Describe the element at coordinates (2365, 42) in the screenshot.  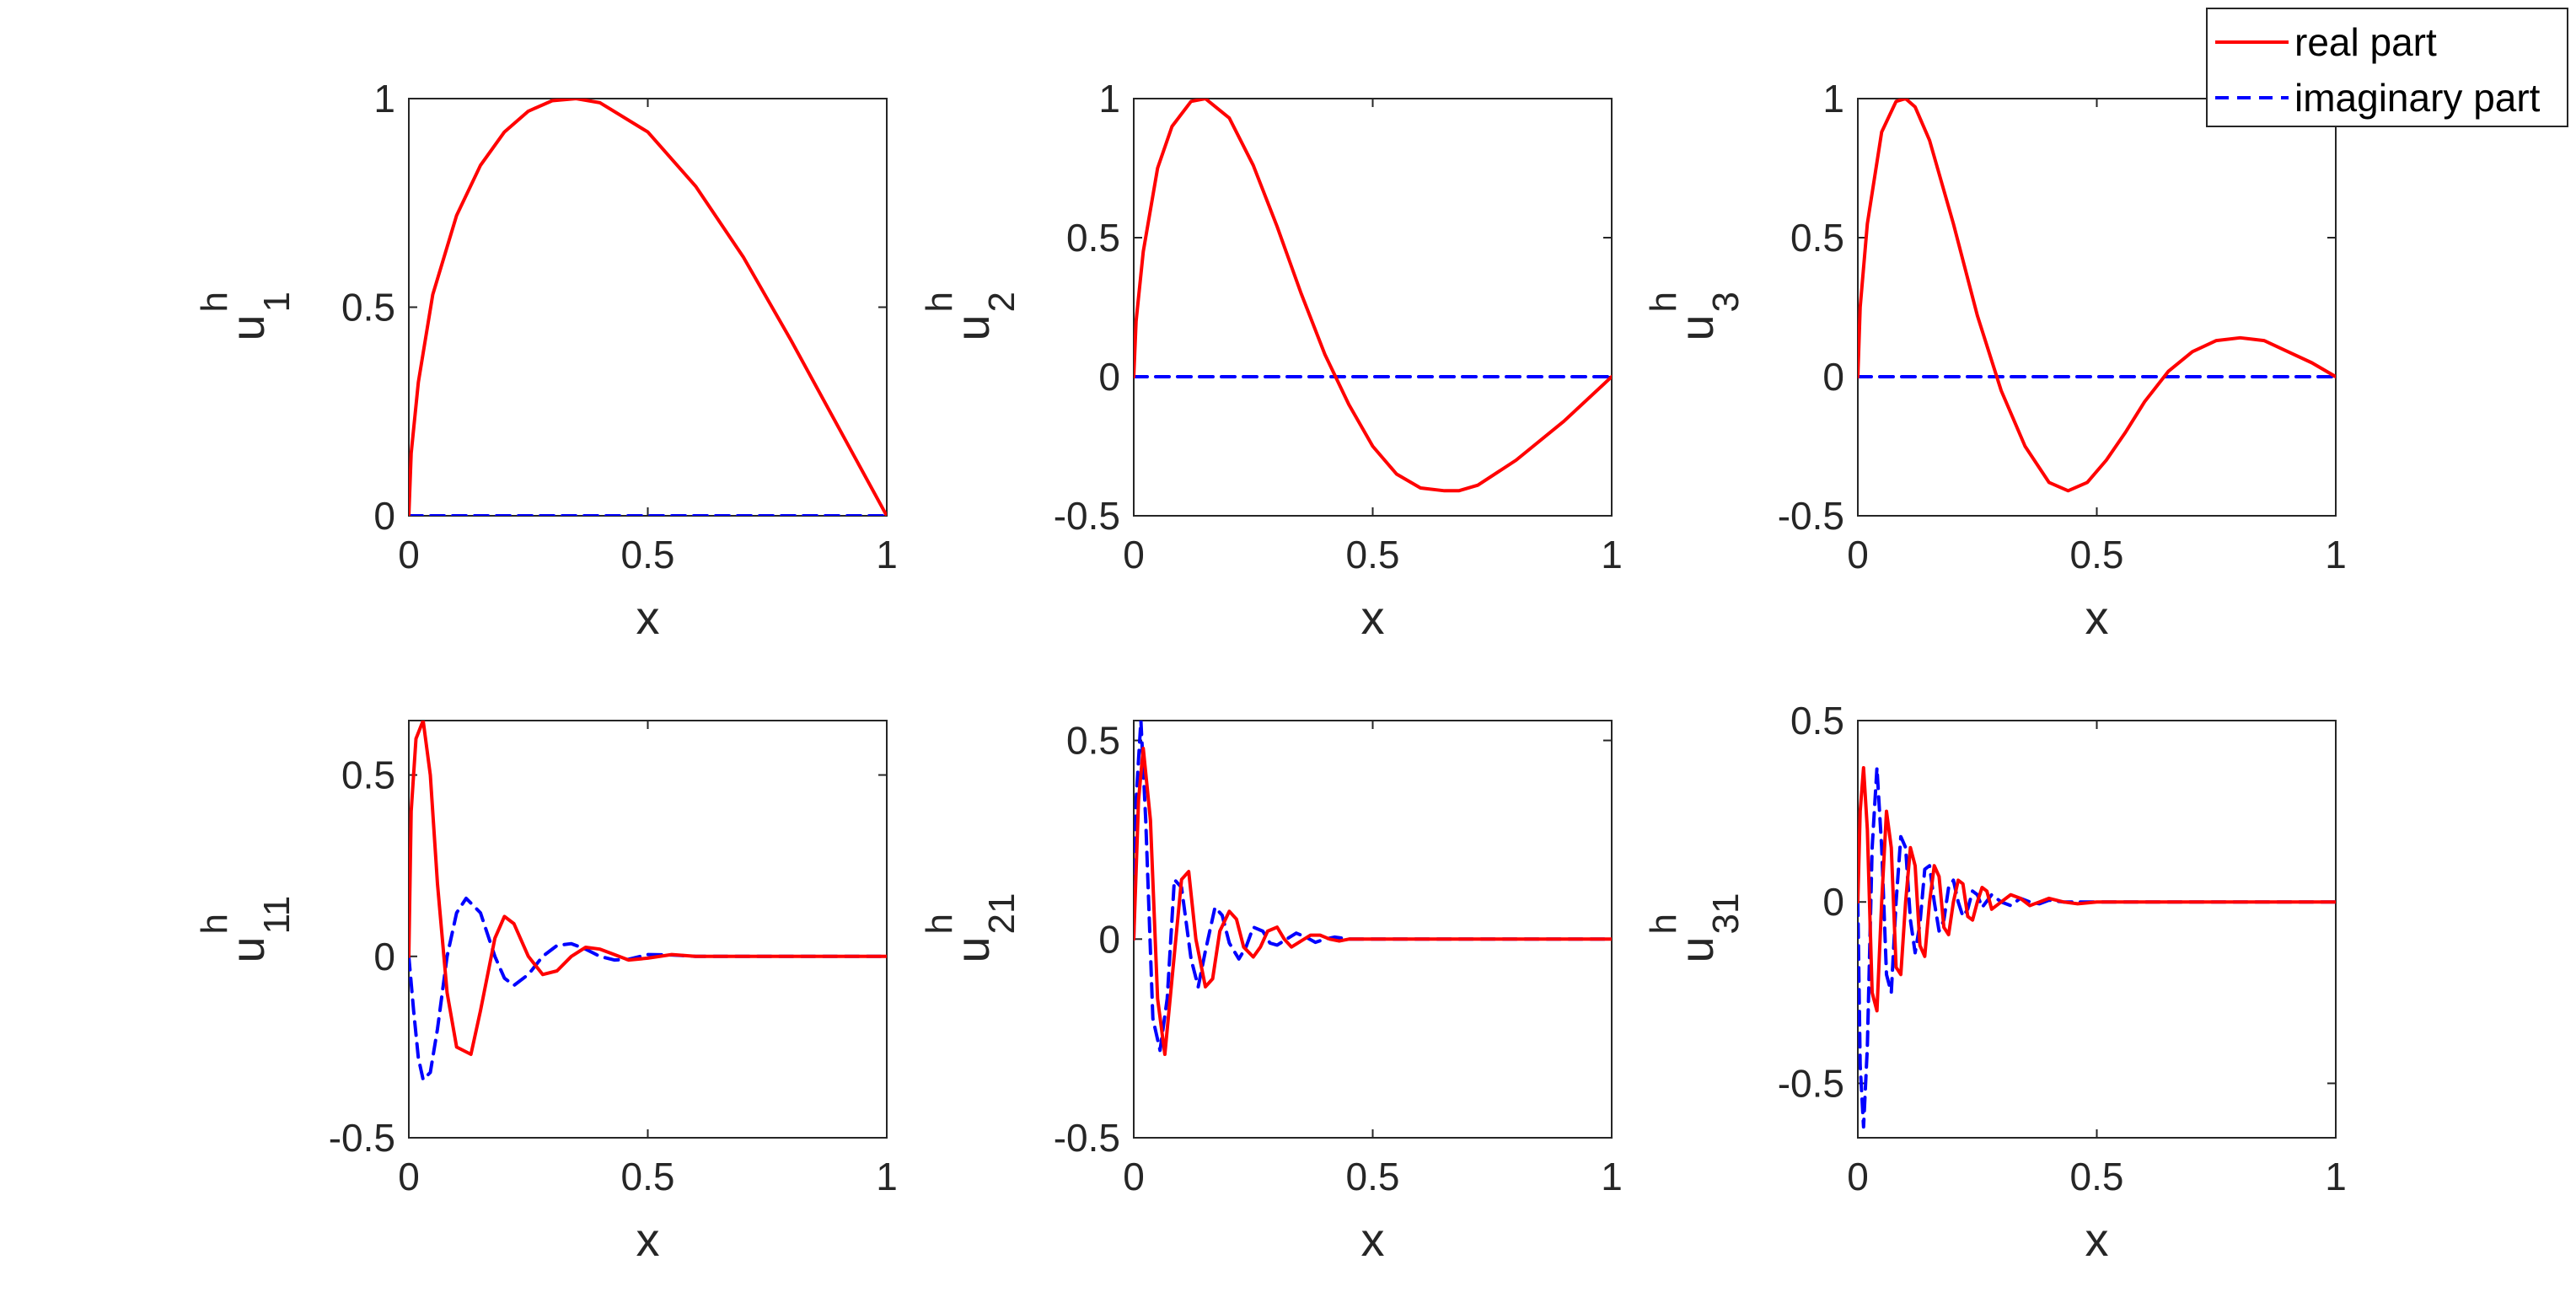
I see `legend-label-real: real part` at that location.